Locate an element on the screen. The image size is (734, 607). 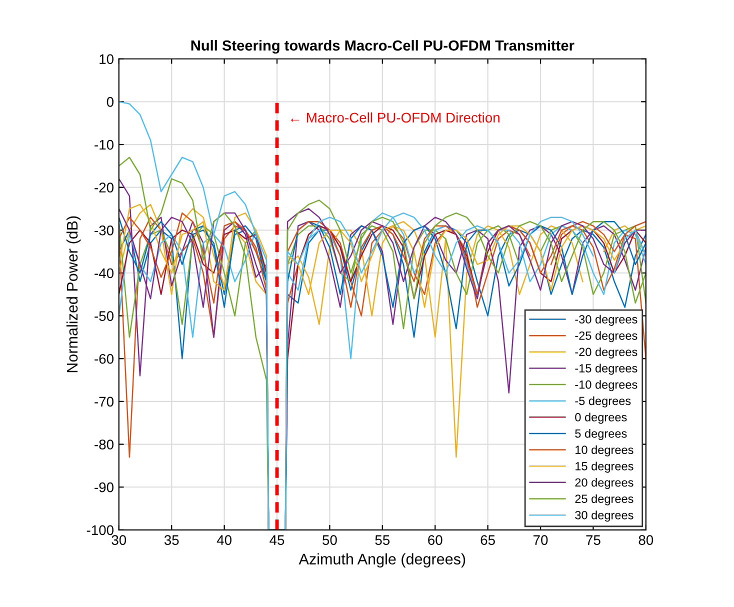
legend-label: 10 degrees is located at coordinates (605, 450).